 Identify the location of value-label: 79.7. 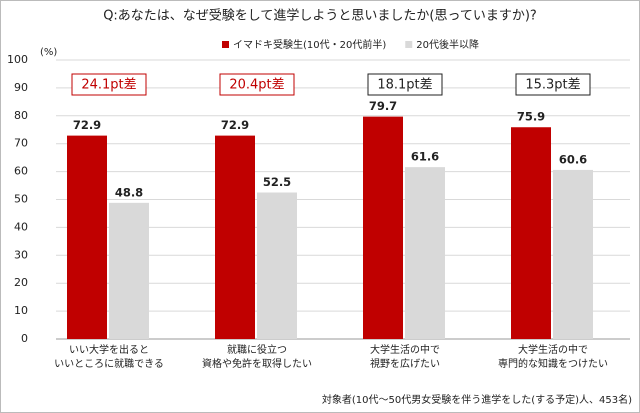
(383, 106).